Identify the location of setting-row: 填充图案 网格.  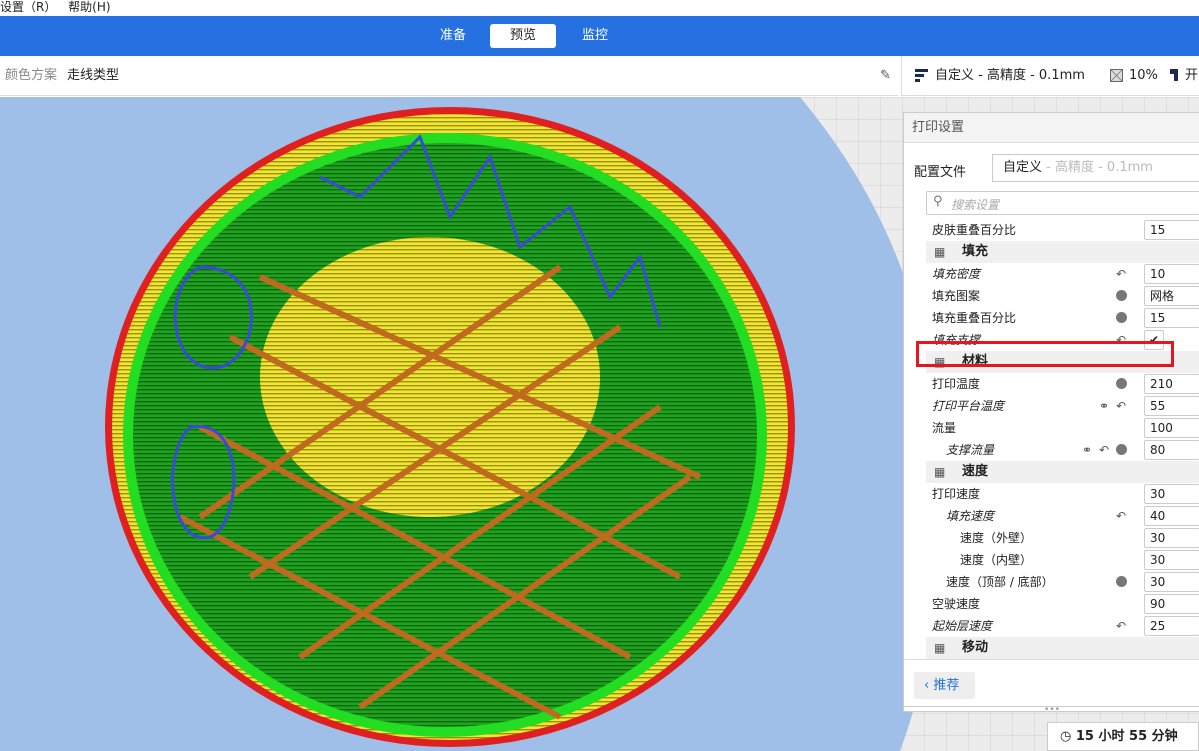
(1062, 296).